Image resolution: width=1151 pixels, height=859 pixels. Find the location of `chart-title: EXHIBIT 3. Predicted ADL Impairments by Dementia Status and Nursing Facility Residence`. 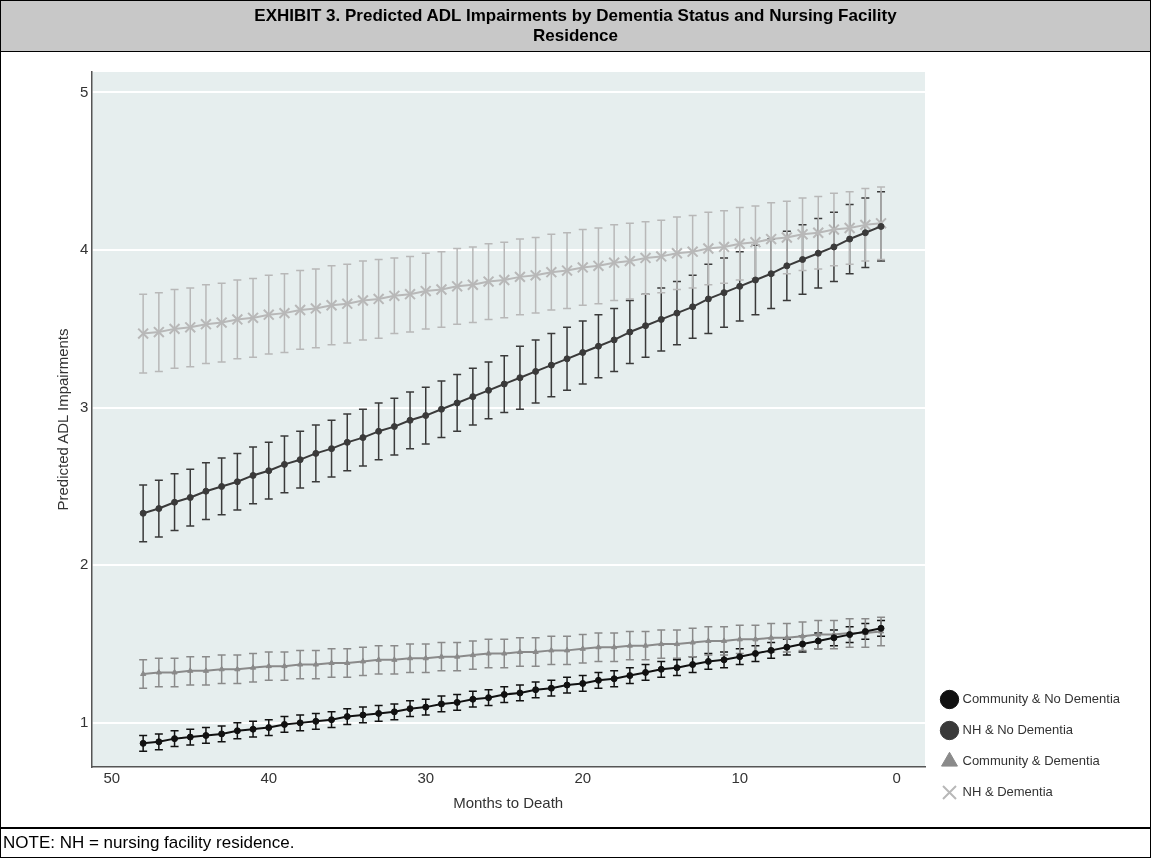

chart-title: EXHIBIT 3. Predicted ADL Impairments by Dementia Status and Nursing Facility Residence is located at coordinates (575, 26).